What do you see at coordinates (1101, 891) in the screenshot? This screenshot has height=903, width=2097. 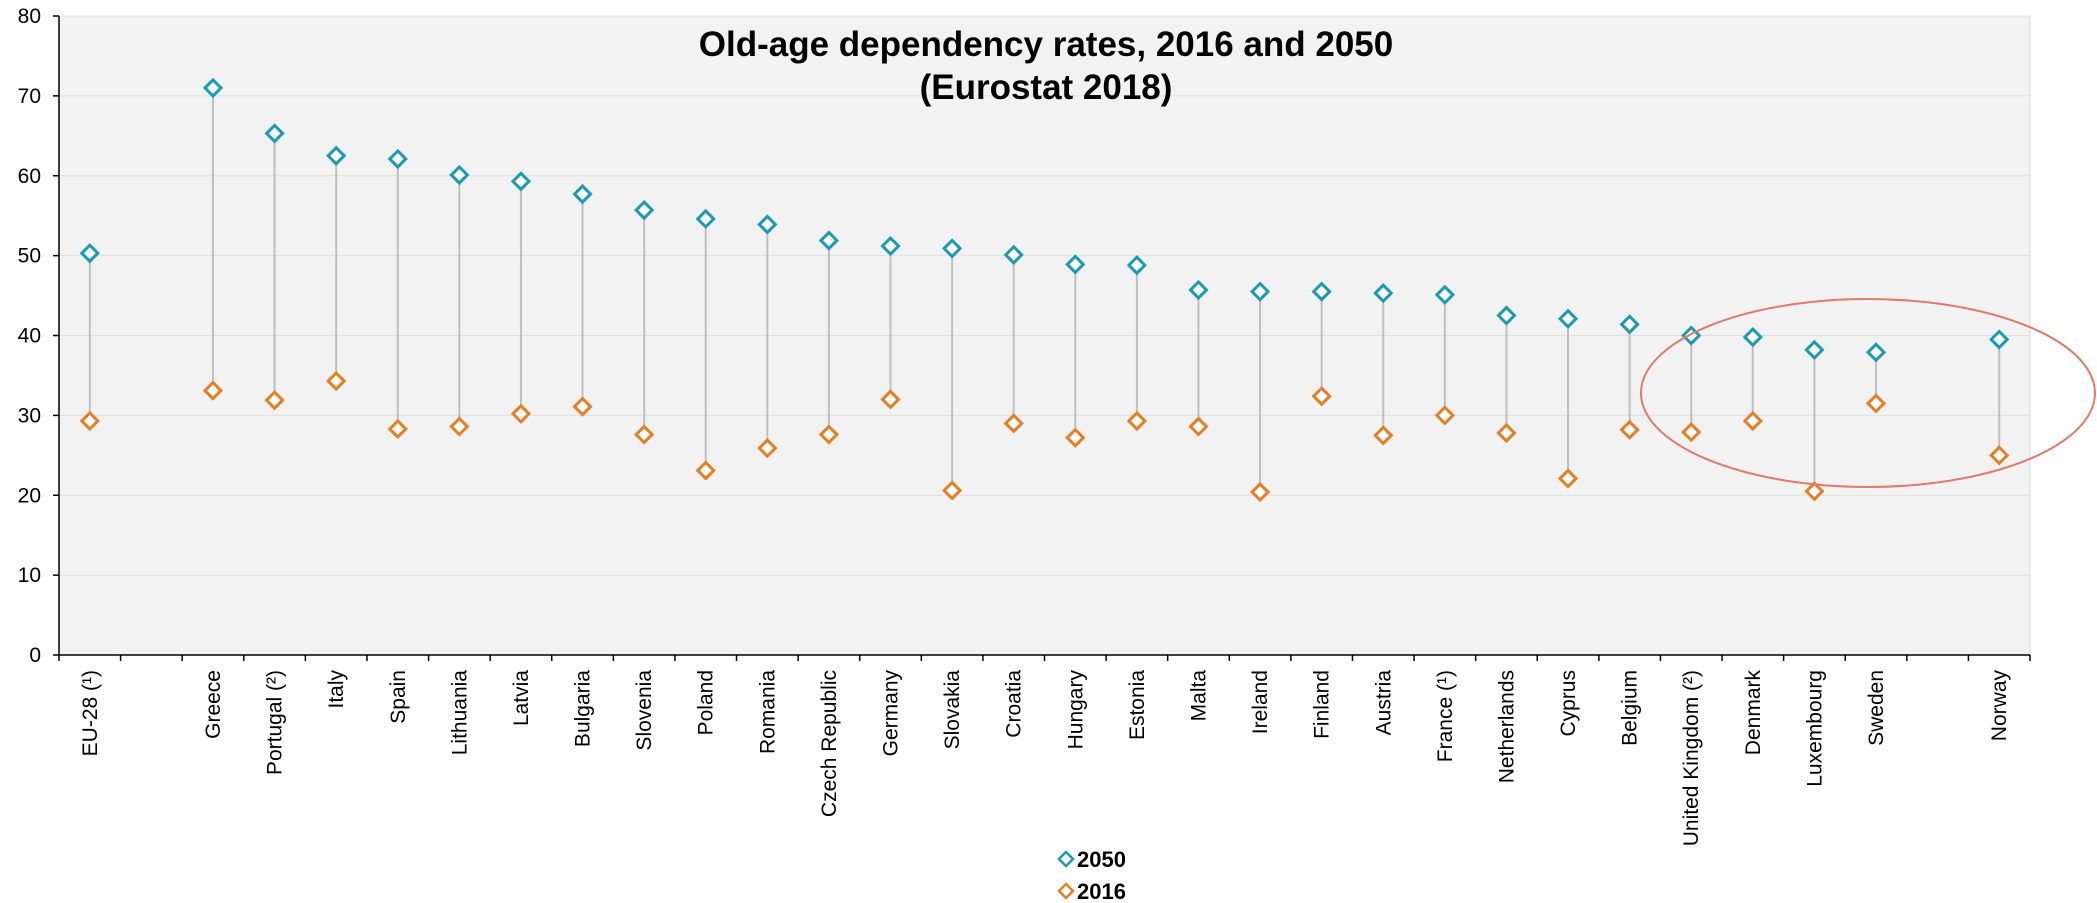 I see `legend-label: 2016` at bounding box center [1101, 891].